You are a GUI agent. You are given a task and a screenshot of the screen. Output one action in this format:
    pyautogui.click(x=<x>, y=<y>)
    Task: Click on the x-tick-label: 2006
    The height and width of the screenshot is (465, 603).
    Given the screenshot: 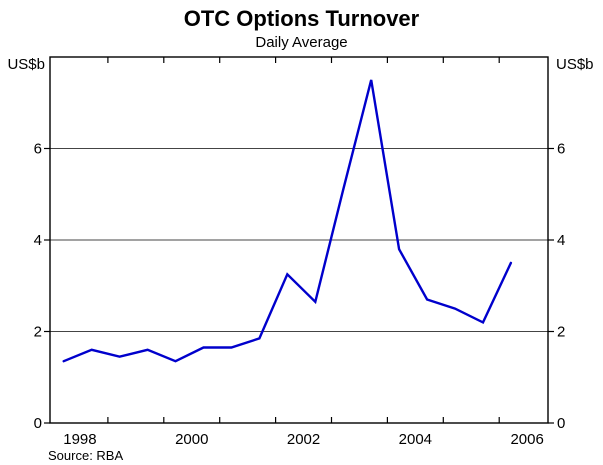 What is the action you would take?
    pyautogui.click(x=526, y=439)
    